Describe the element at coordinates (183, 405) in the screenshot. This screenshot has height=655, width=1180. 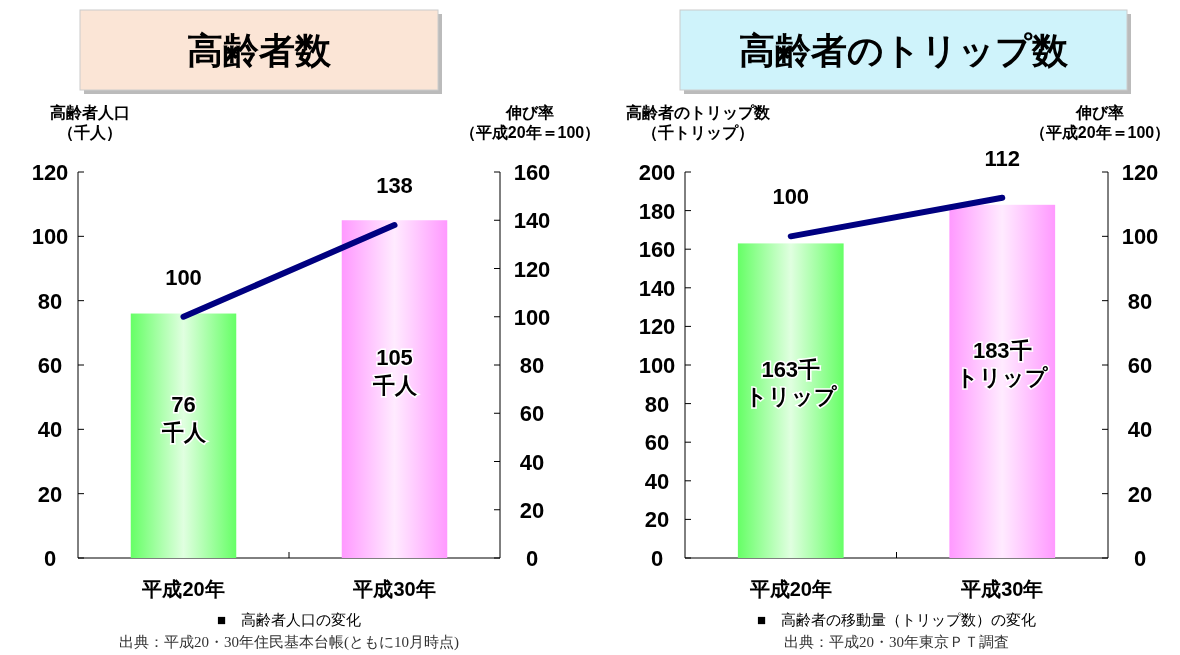
I see `text: 76` at that location.